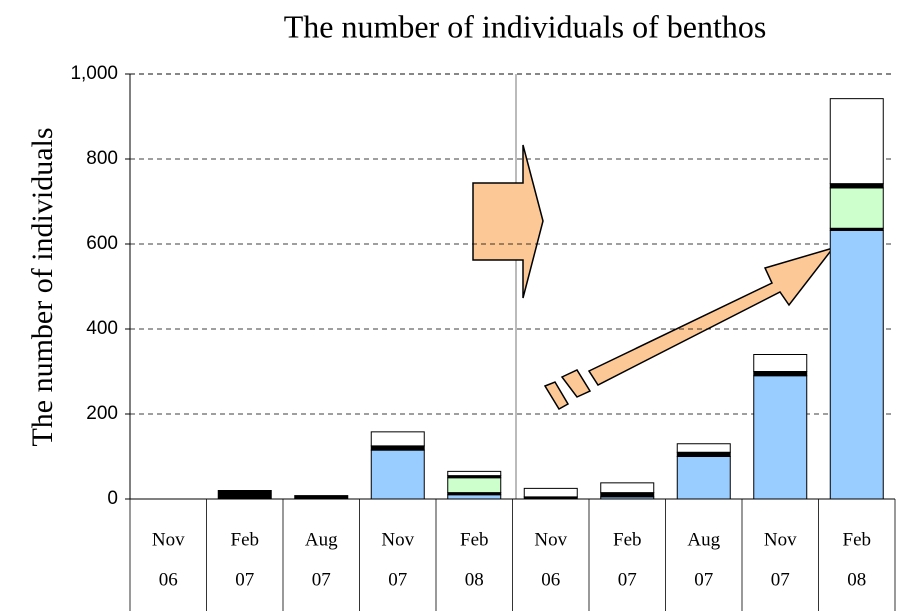  Describe the element at coordinates (94, 73) in the screenshot. I see `y-tick-label: 1,000` at that location.